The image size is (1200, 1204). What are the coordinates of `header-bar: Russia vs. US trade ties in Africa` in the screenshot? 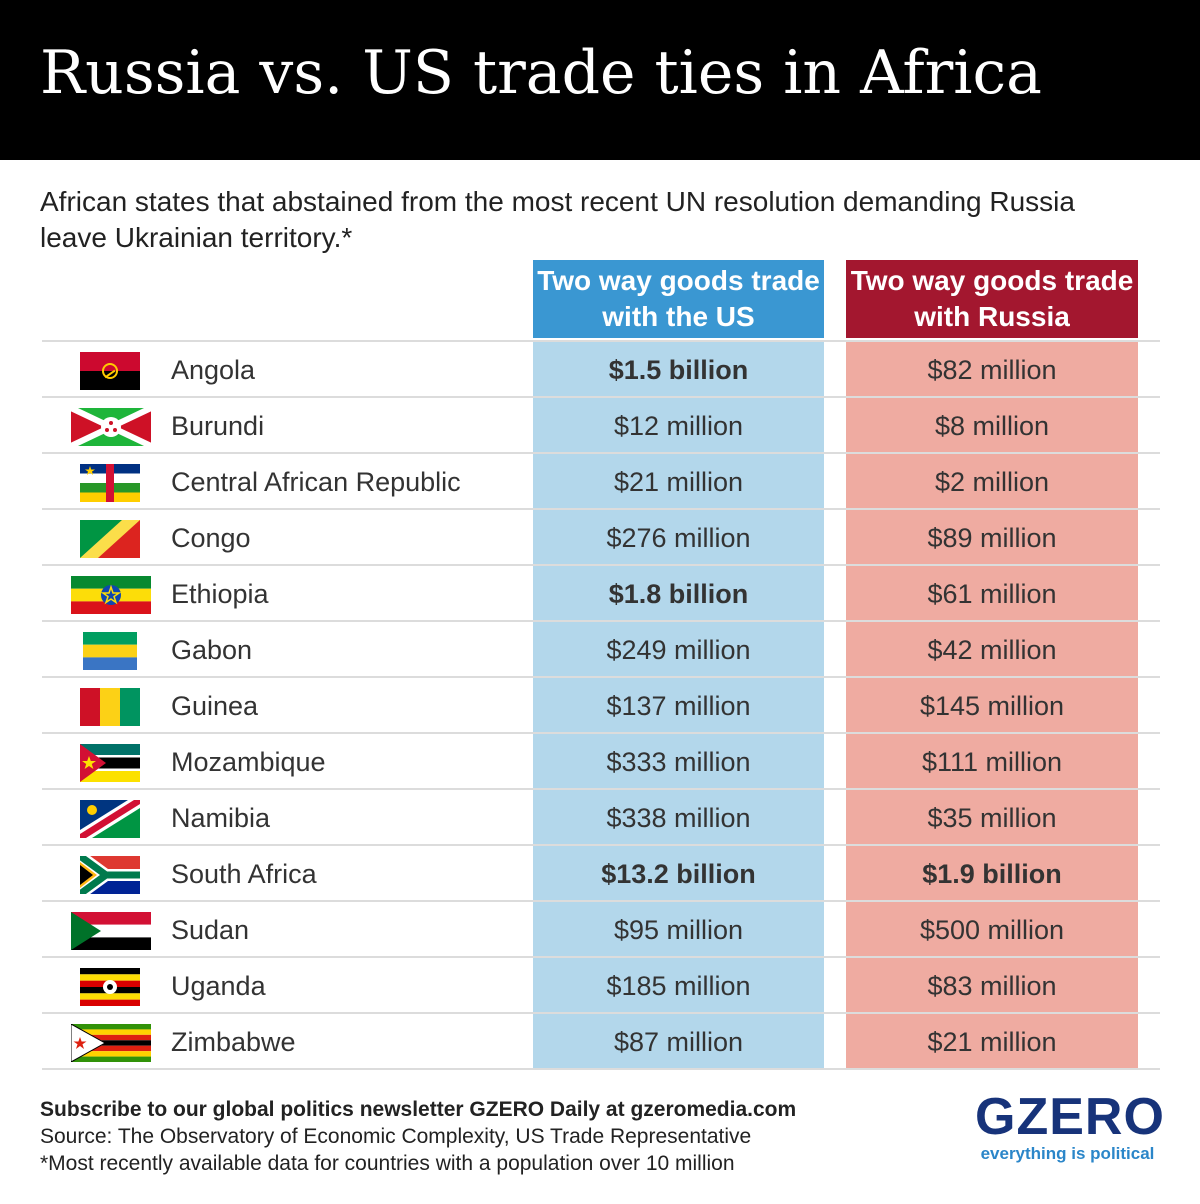 It's located at (600, 80).